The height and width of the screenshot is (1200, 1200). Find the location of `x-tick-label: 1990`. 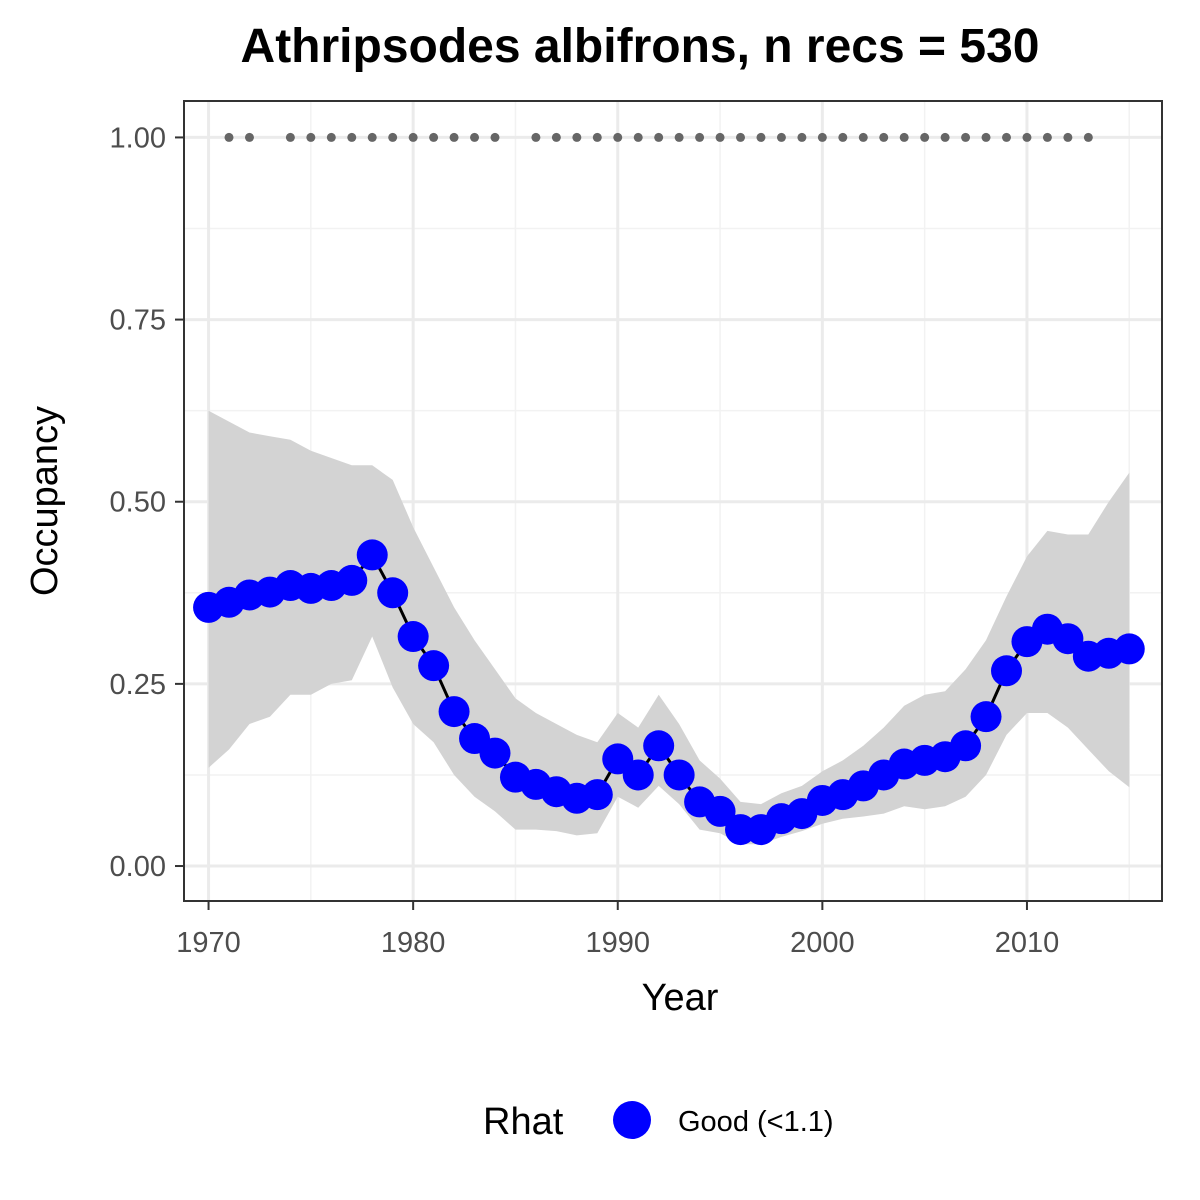

x-tick-label: 1990 is located at coordinates (617, 943).